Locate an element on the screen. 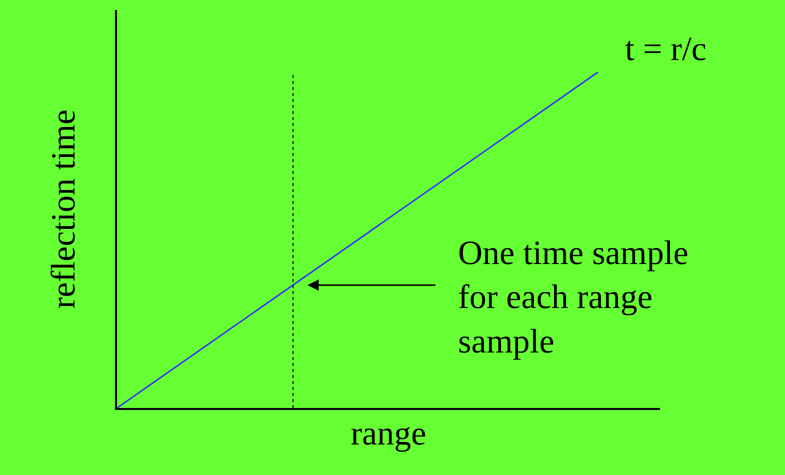 Image resolution: width=785 pixels, height=475 pixels. annotation: One time sample for each range sample is located at coordinates (573, 297).